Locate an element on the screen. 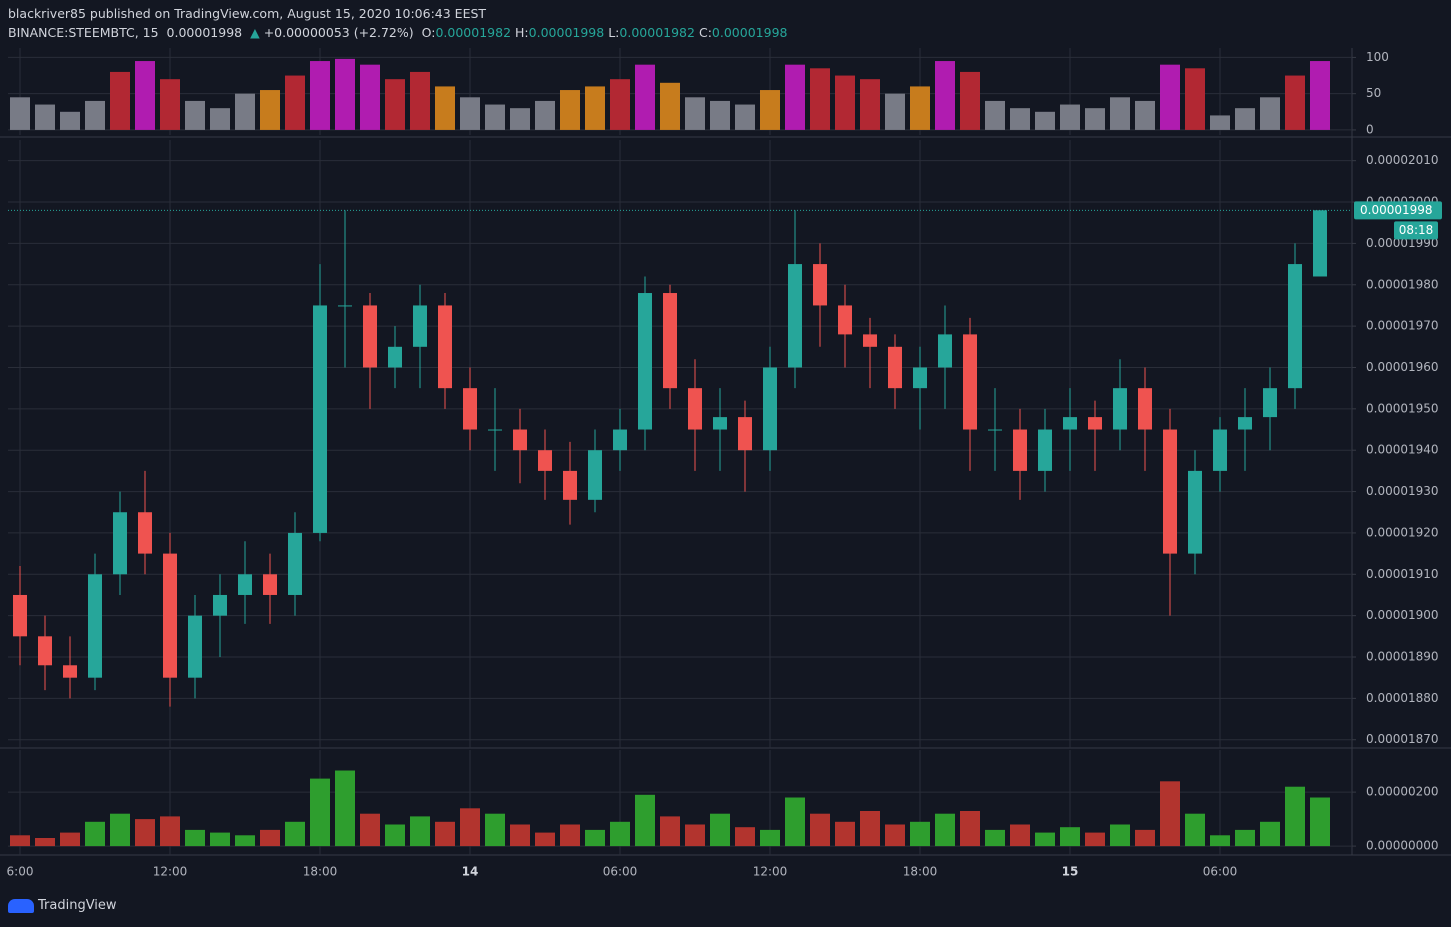  y-tick-label: 0.00001980 is located at coordinates (1402, 284).